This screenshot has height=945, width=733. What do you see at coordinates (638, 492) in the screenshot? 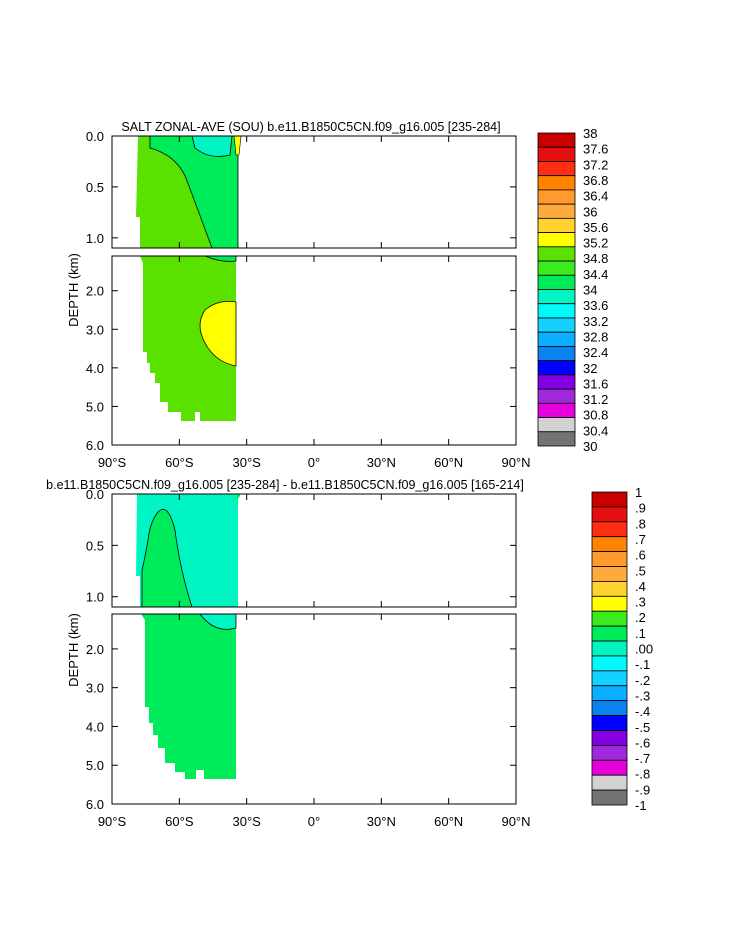
I see `colorbar-label: 1` at bounding box center [638, 492].